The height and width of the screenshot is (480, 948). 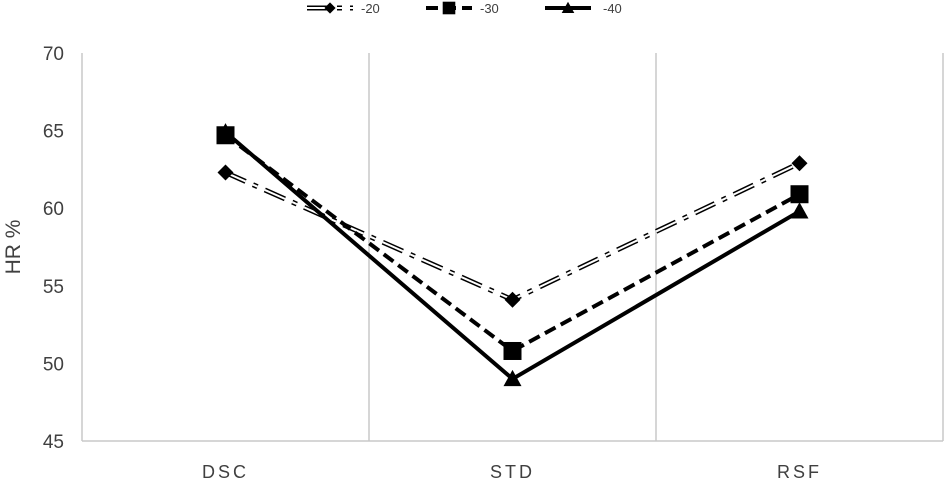 What do you see at coordinates (13, 247) in the screenshot?
I see `y-axis-title: HR %` at bounding box center [13, 247].